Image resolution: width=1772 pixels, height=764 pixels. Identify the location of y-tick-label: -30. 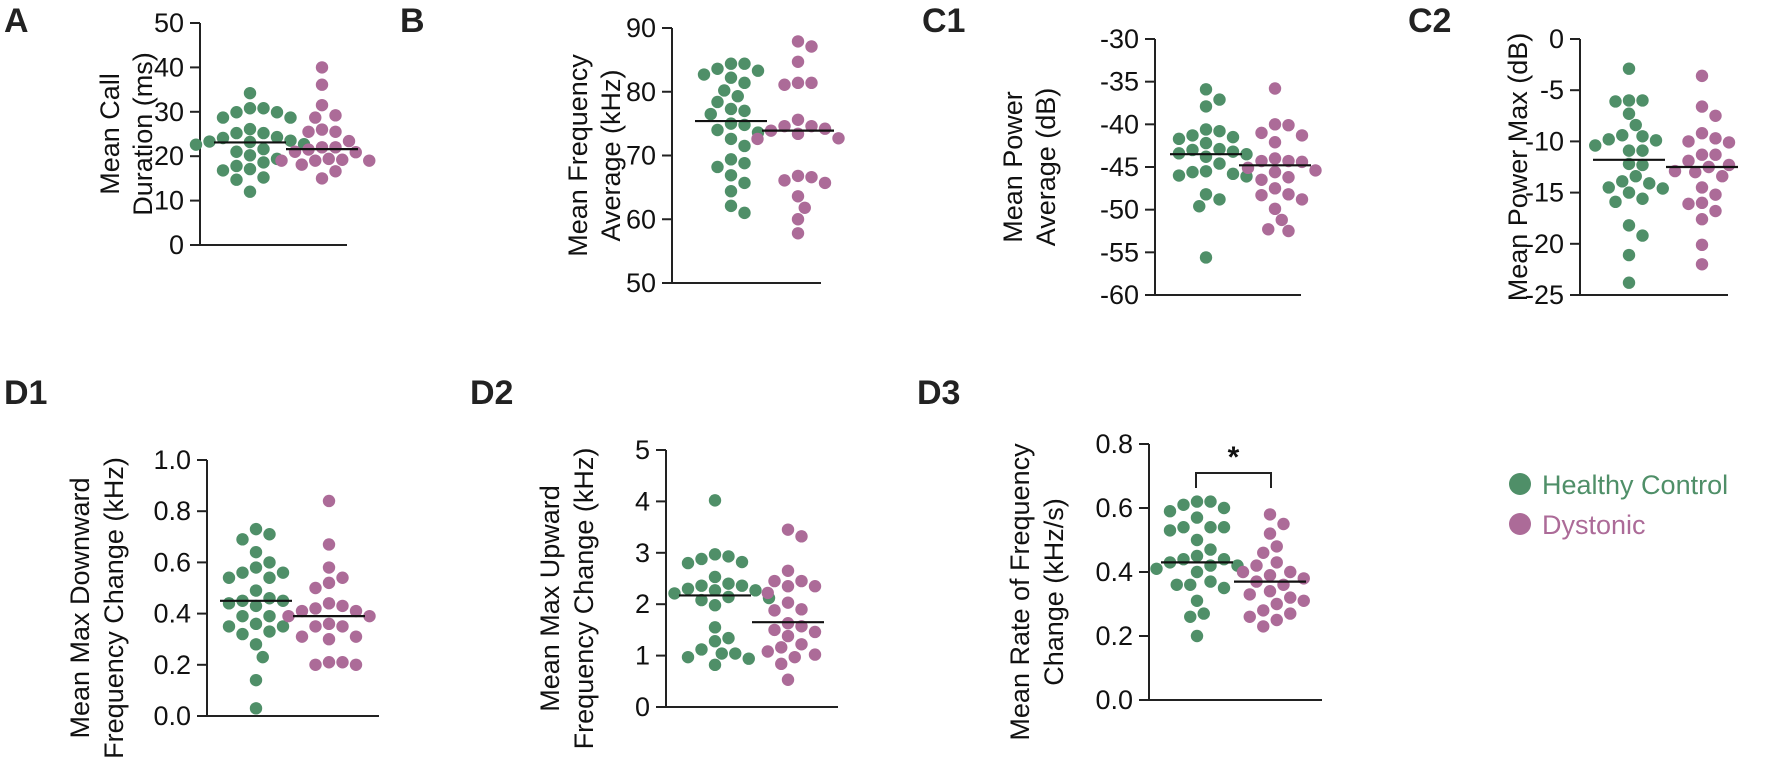
(1119, 39).